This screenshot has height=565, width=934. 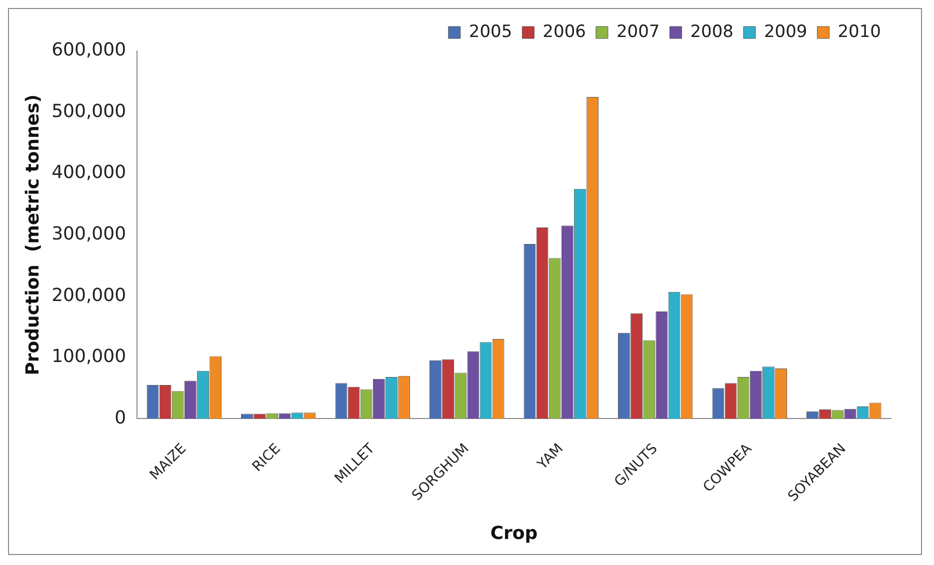 I want to click on legend-label: 2006, so click(x=564, y=32).